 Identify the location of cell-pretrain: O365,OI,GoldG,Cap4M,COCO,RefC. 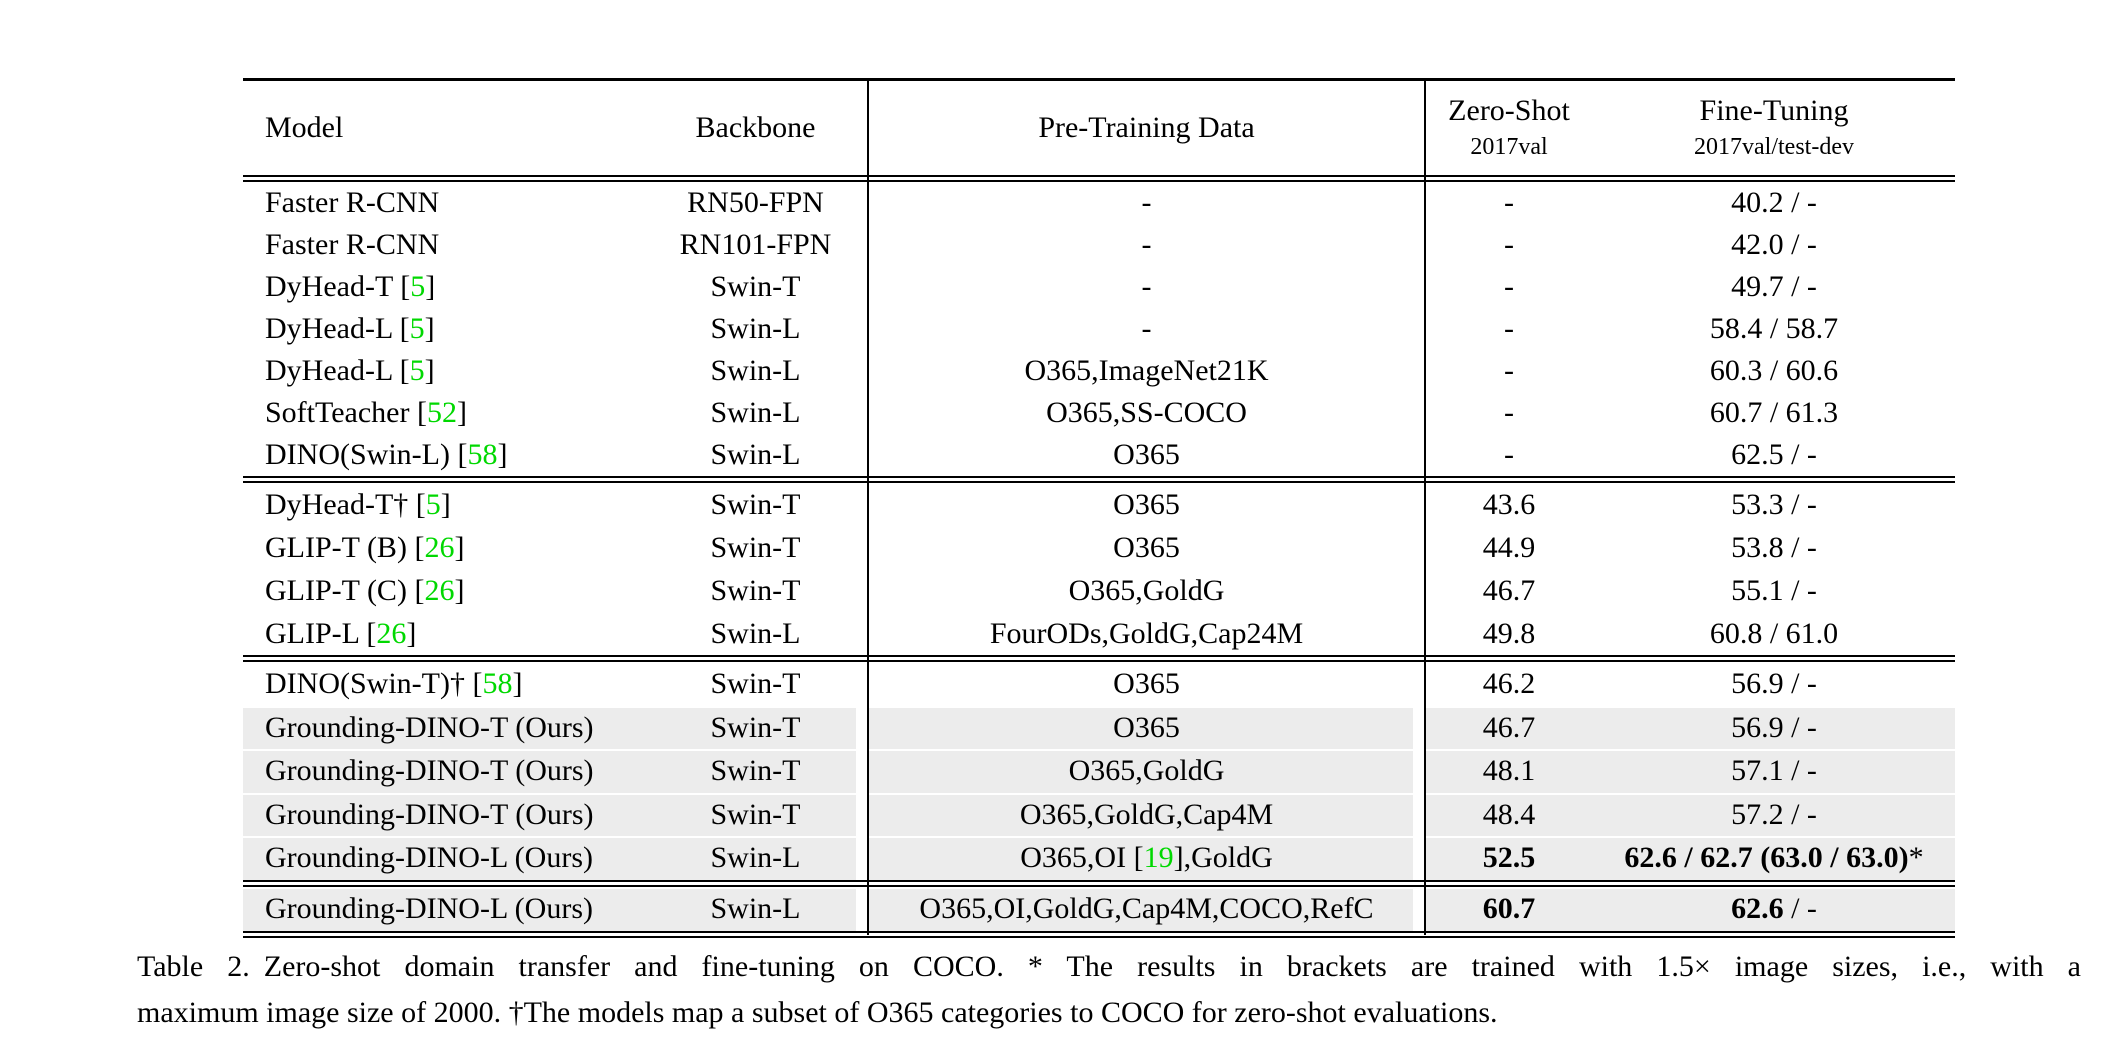
(1146, 908).